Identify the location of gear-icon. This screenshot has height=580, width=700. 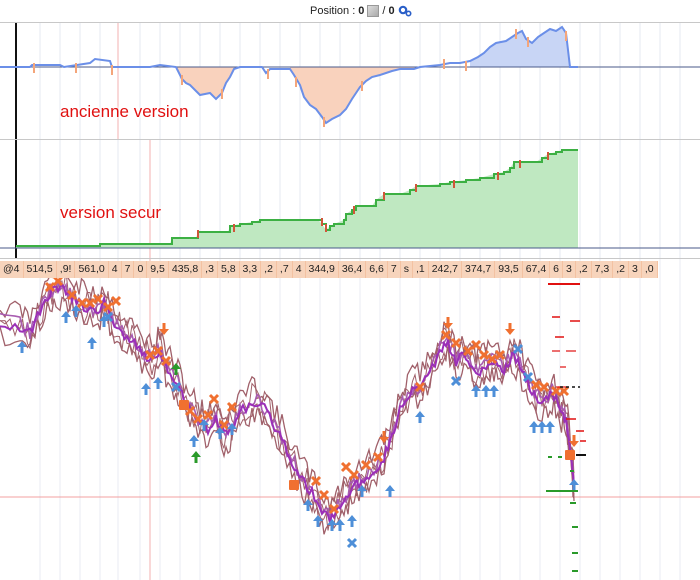
(405, 11).